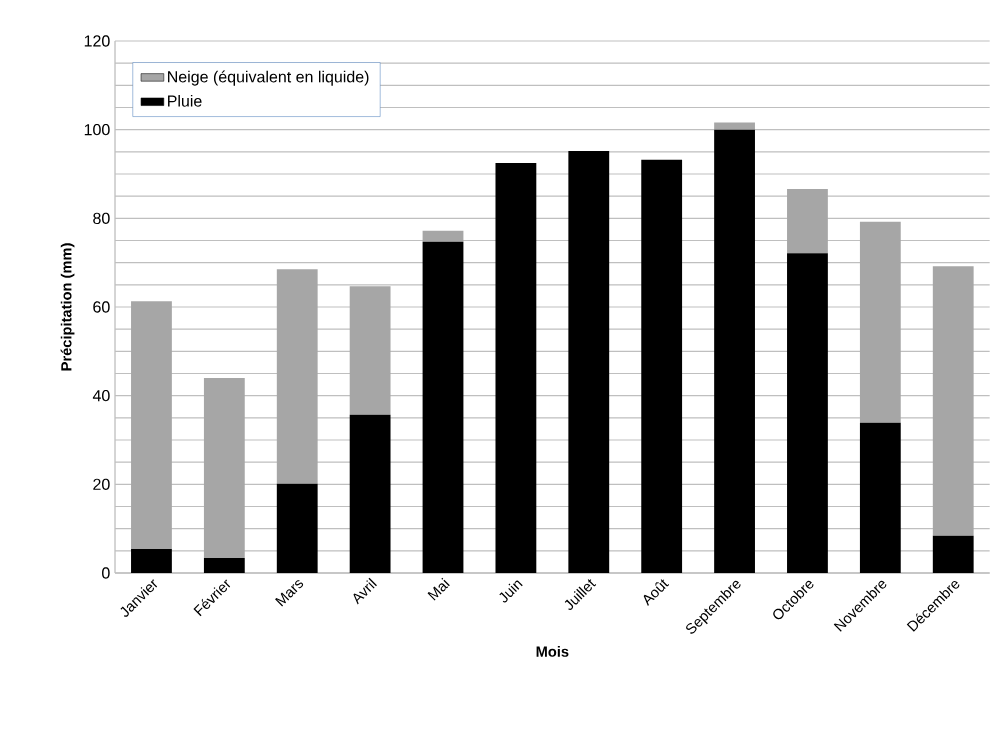  I want to click on y-tick-label: 40, so click(101, 395).